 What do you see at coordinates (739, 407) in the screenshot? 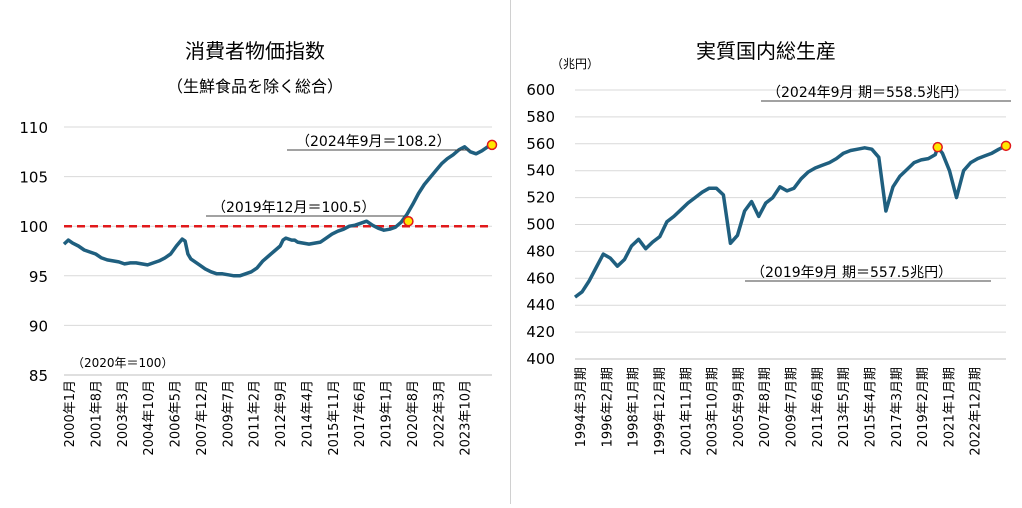
I see `gdp-x-tick-label: 2005年9月期` at bounding box center [739, 407].